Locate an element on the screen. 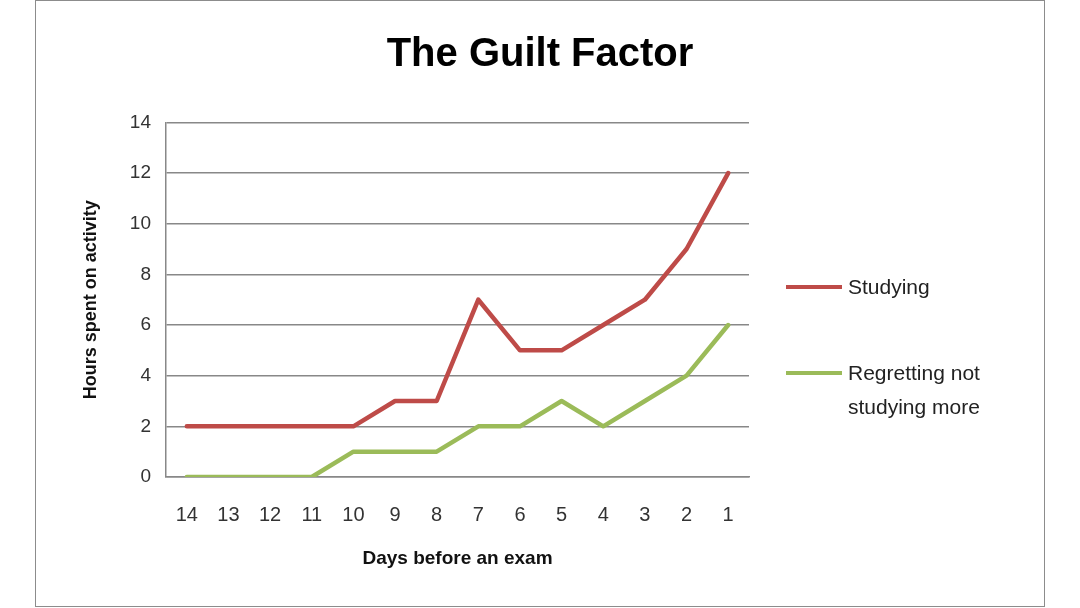 The image size is (1080, 608). x-tick-label: 11 is located at coordinates (312, 513).